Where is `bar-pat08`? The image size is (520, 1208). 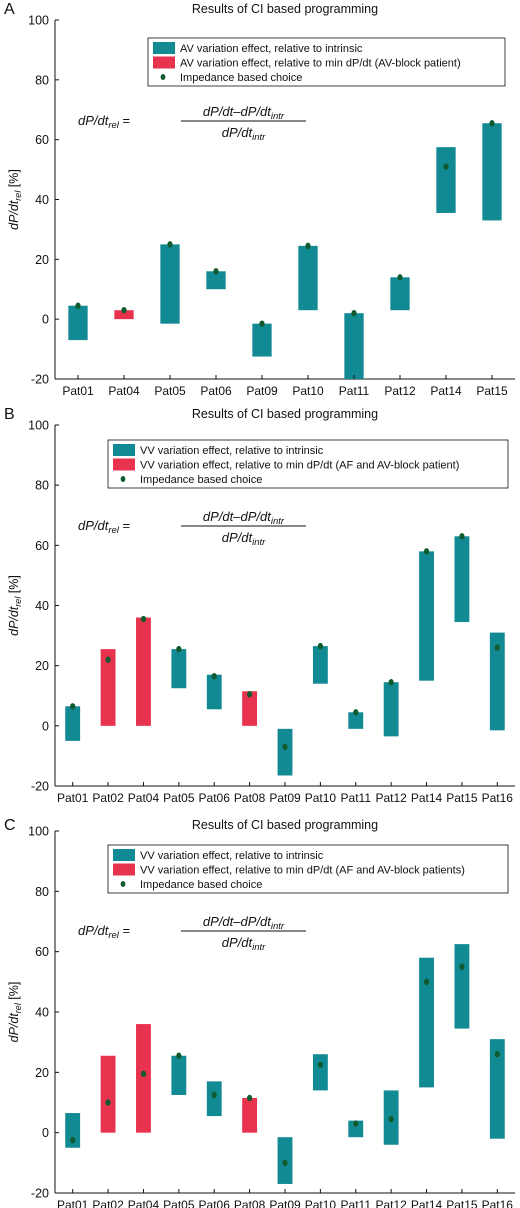 bar-pat08 is located at coordinates (250, 1115).